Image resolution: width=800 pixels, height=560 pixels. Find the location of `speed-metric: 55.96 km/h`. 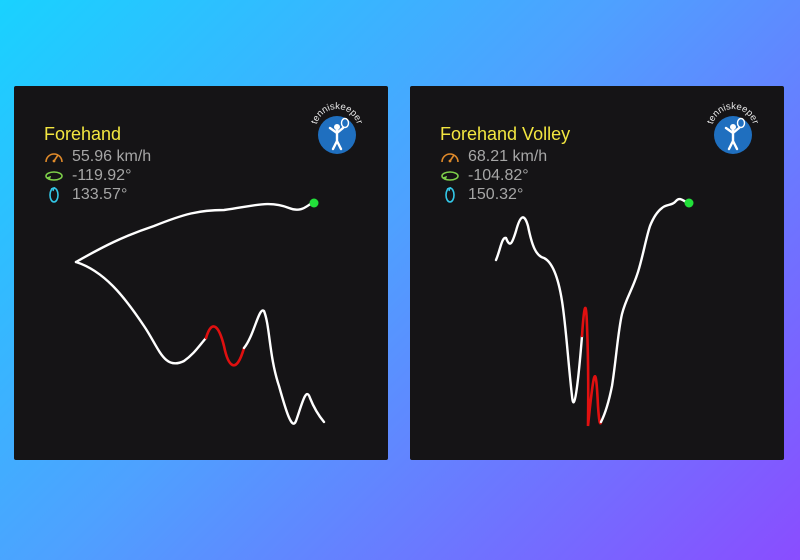

speed-metric: 55.96 km/h is located at coordinates (97, 157).